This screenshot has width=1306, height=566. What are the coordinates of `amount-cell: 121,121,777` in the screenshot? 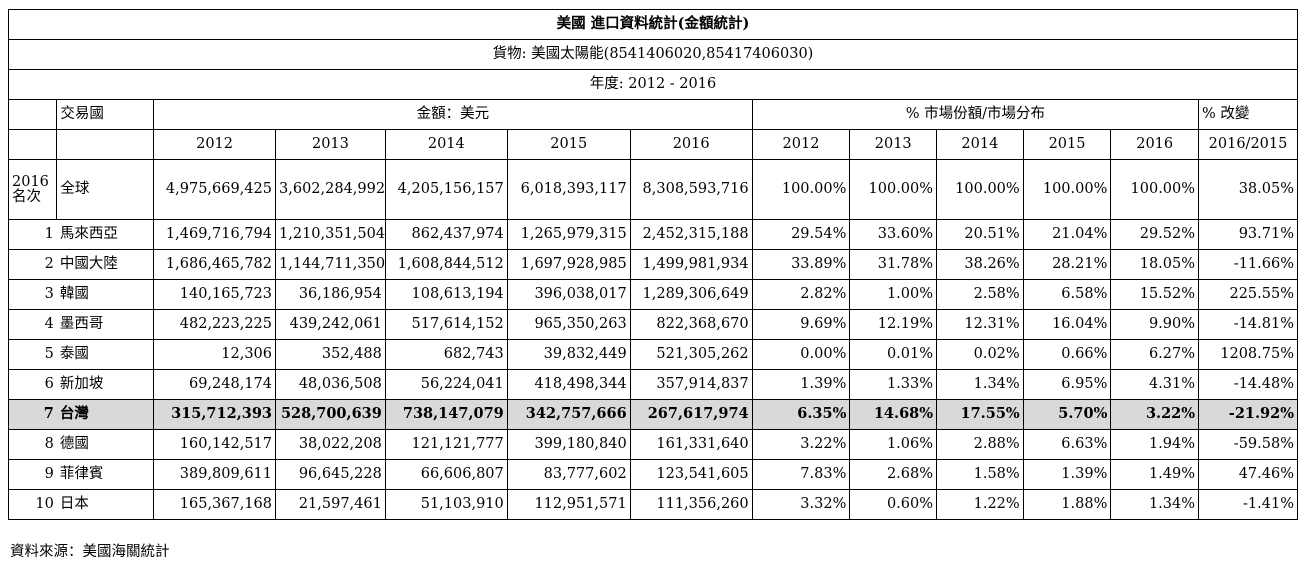 It's located at (446, 444).